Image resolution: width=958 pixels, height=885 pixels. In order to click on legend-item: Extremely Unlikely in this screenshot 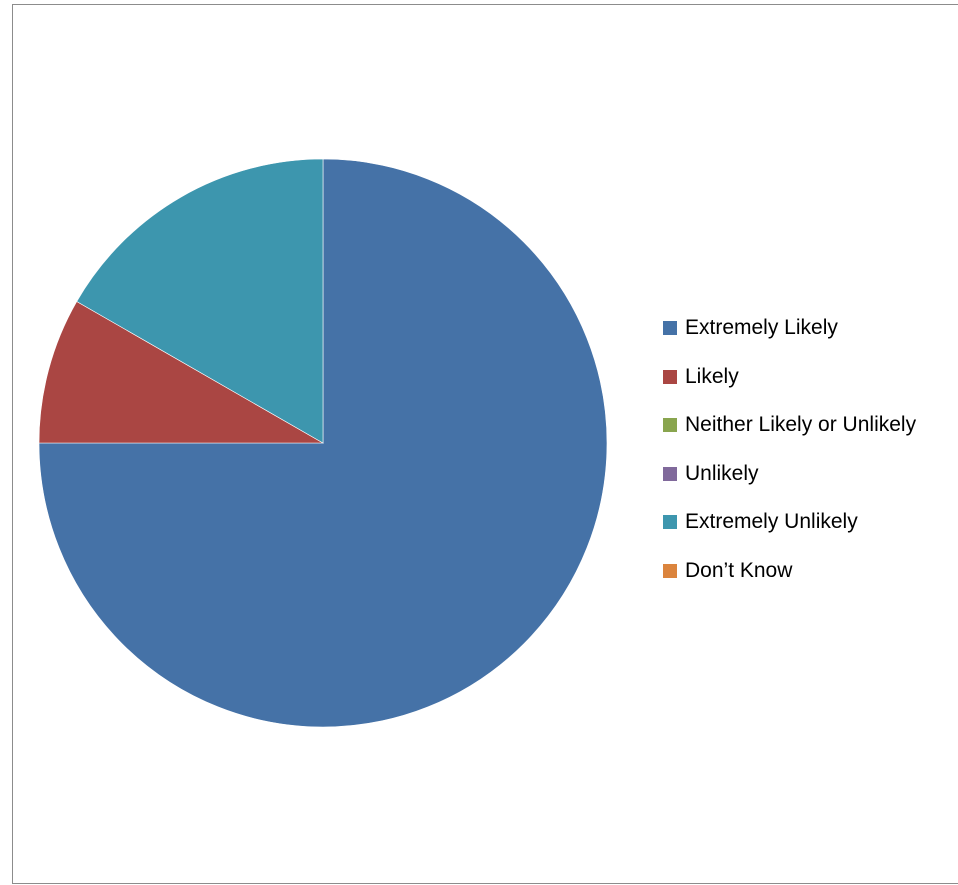, I will do `click(789, 531)`.